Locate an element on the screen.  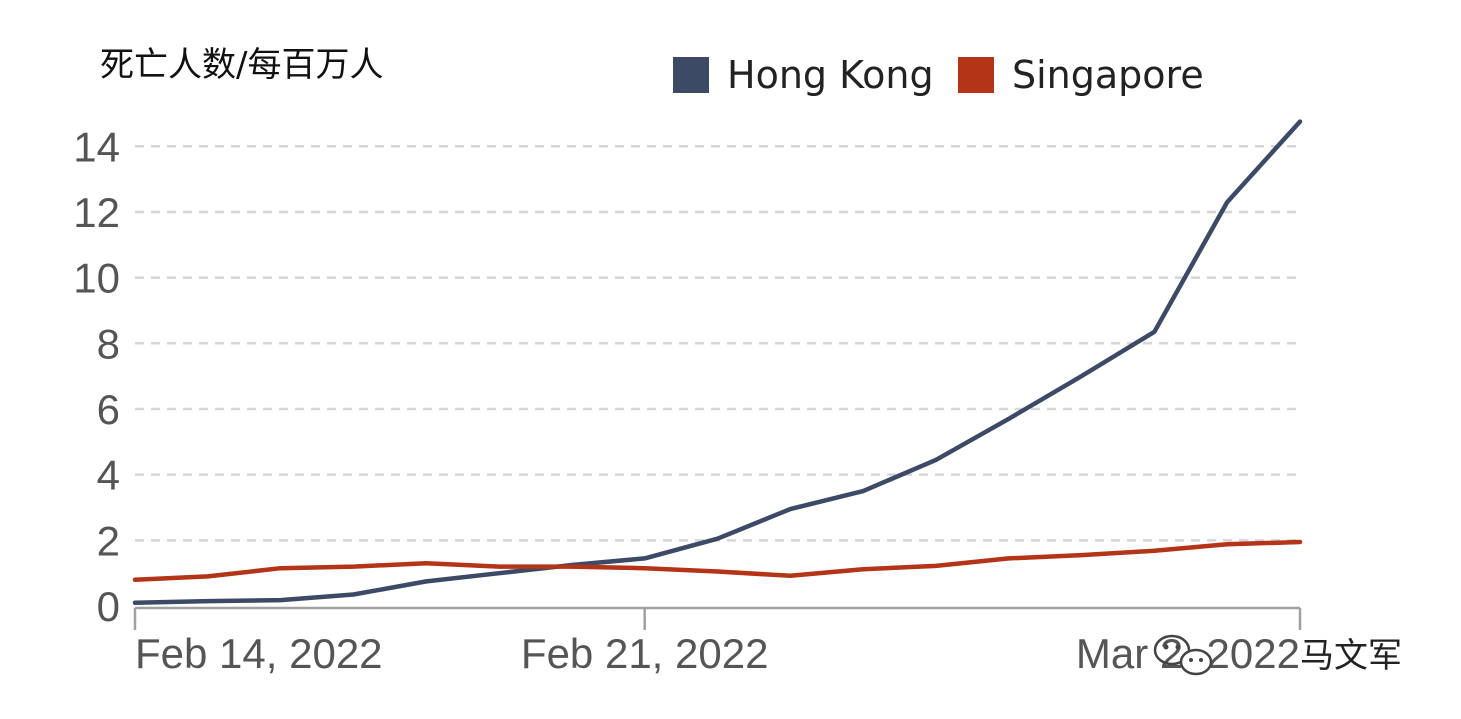
y-tick-label: 8 is located at coordinates (108, 343).